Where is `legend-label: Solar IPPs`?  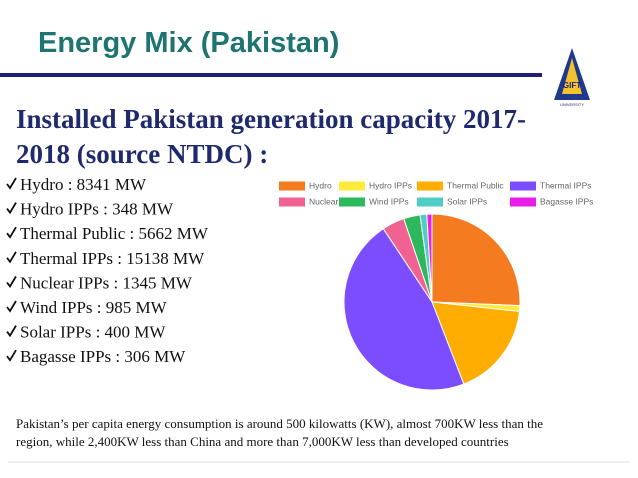 legend-label: Solar IPPs is located at coordinates (467, 201).